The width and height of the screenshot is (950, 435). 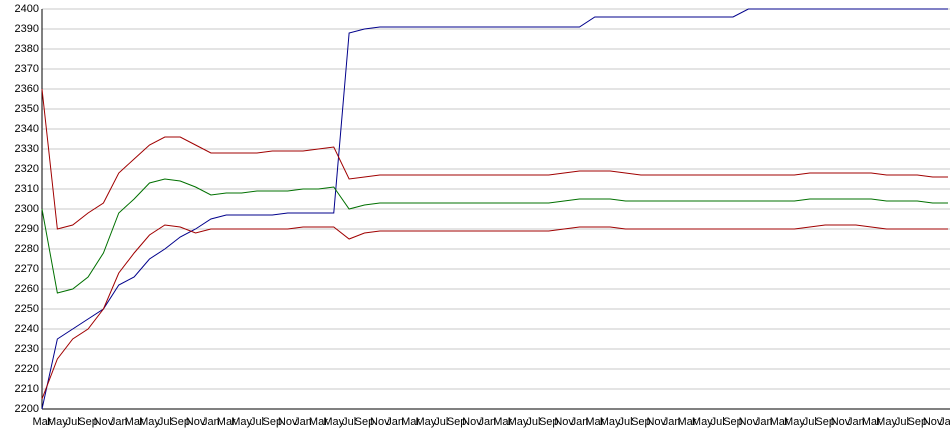 I want to click on y-tick-label: 2350, so click(x=27, y=109).